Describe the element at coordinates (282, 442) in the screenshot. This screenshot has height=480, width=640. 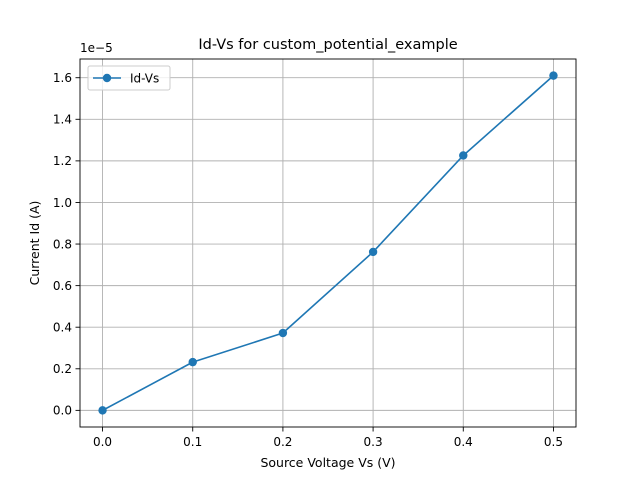
I see `x-tick-label: 0.2` at that location.